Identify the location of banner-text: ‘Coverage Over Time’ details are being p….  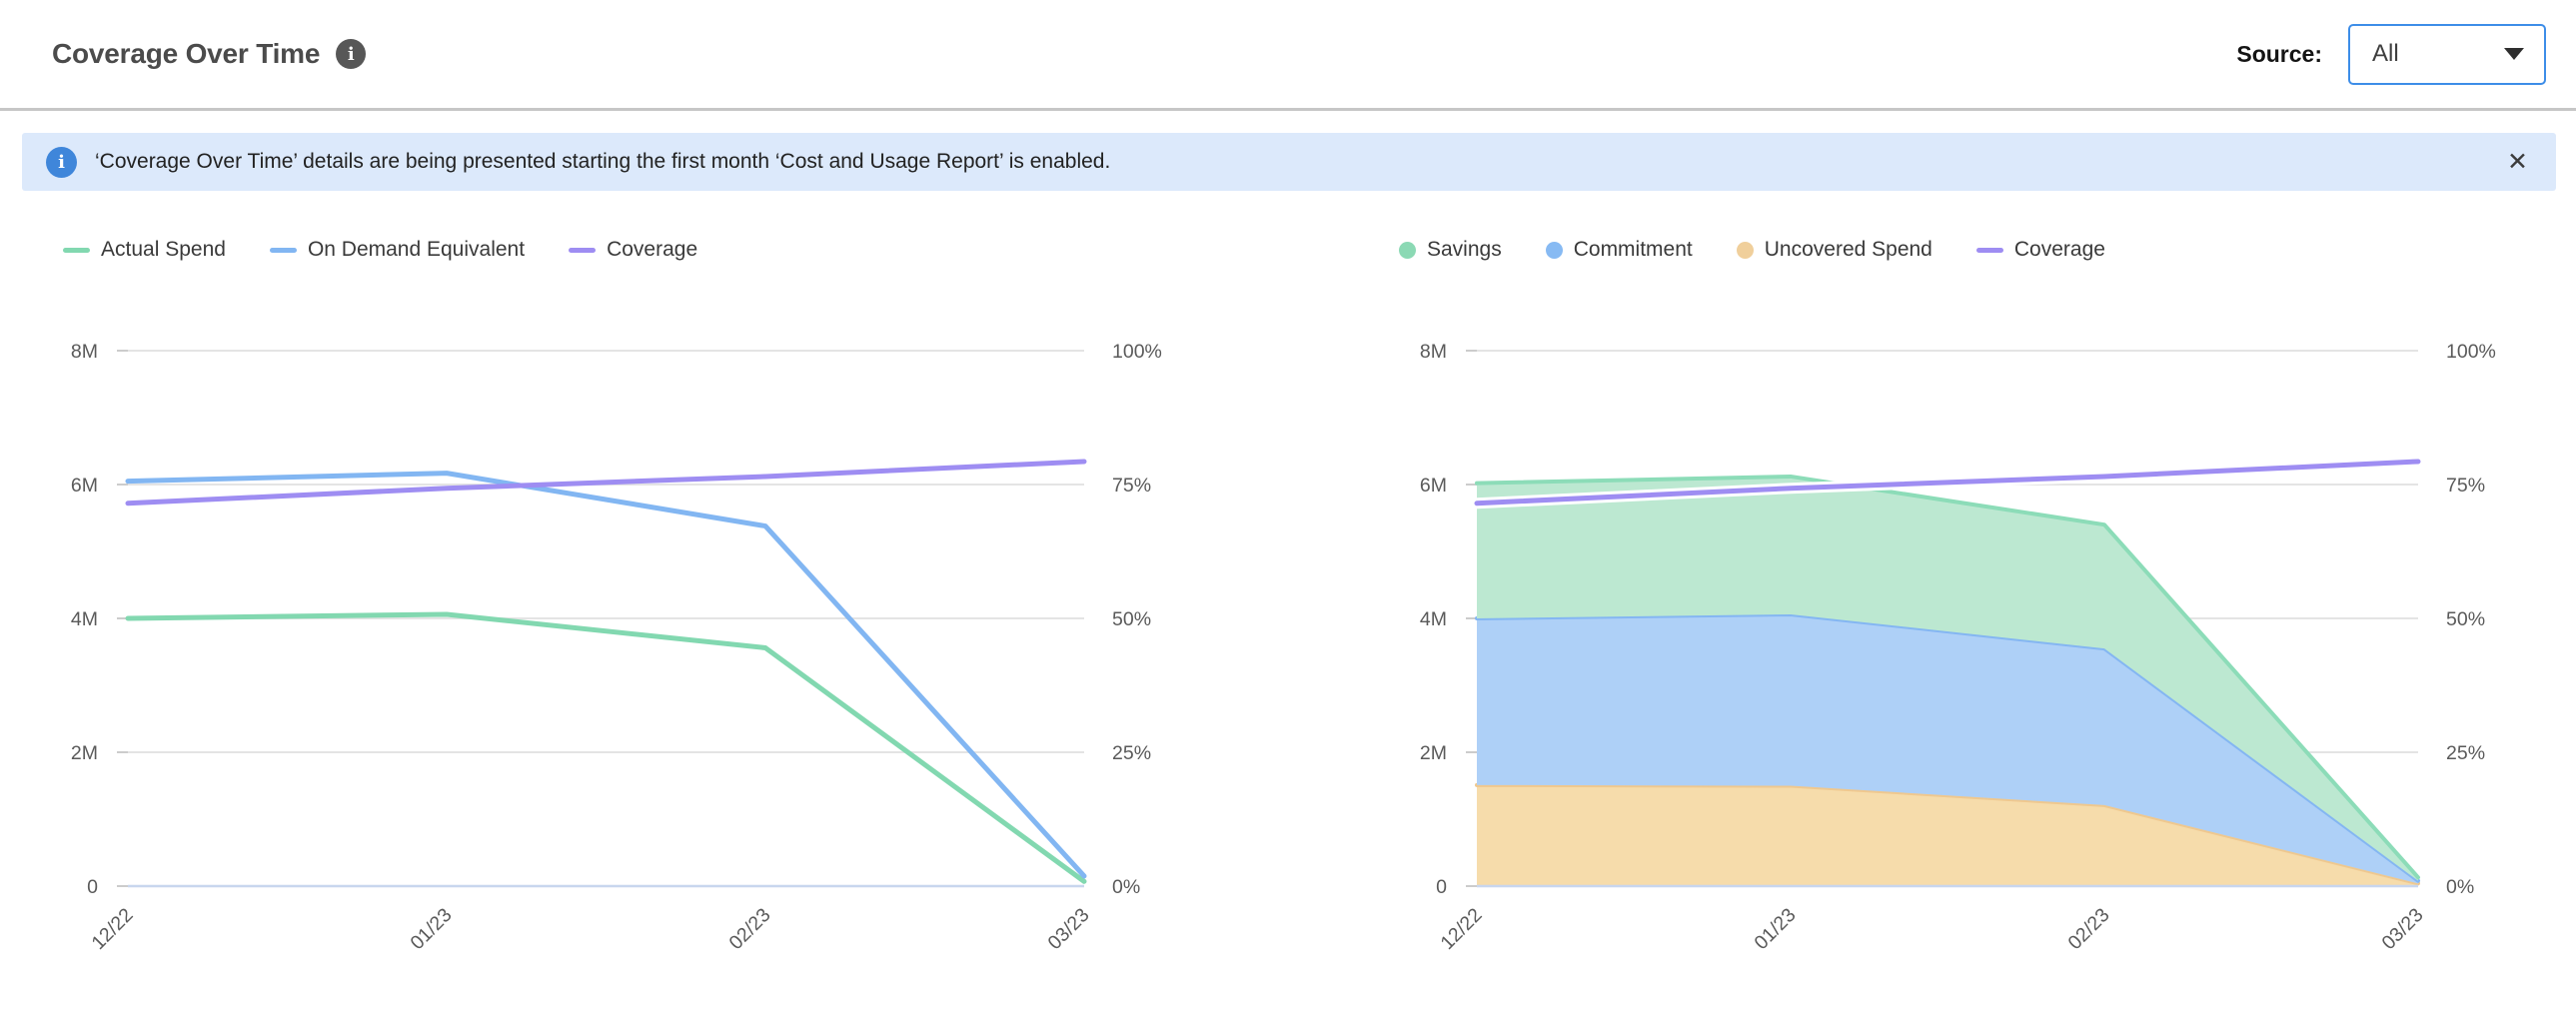
(603, 162).